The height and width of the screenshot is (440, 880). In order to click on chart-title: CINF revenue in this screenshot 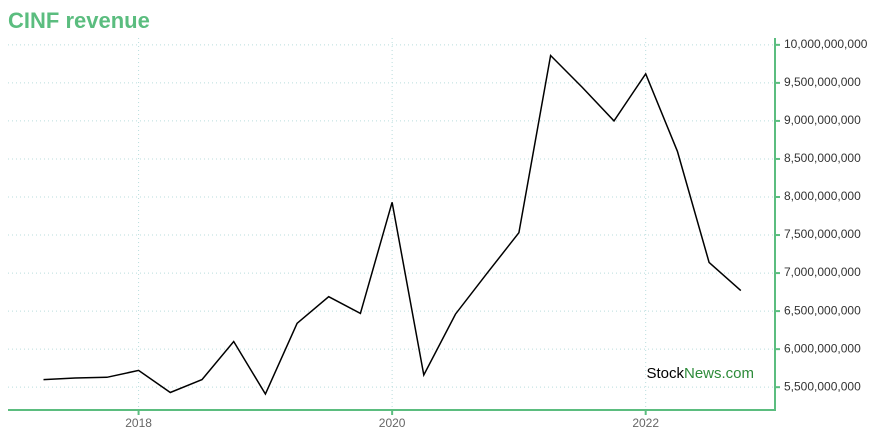, I will do `click(79, 20)`.